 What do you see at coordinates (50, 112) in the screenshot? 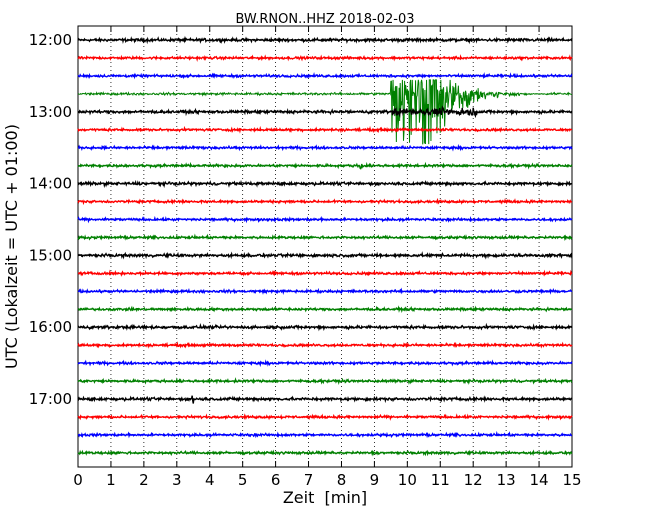
I see `y-tick-label: 13:00` at bounding box center [50, 112].